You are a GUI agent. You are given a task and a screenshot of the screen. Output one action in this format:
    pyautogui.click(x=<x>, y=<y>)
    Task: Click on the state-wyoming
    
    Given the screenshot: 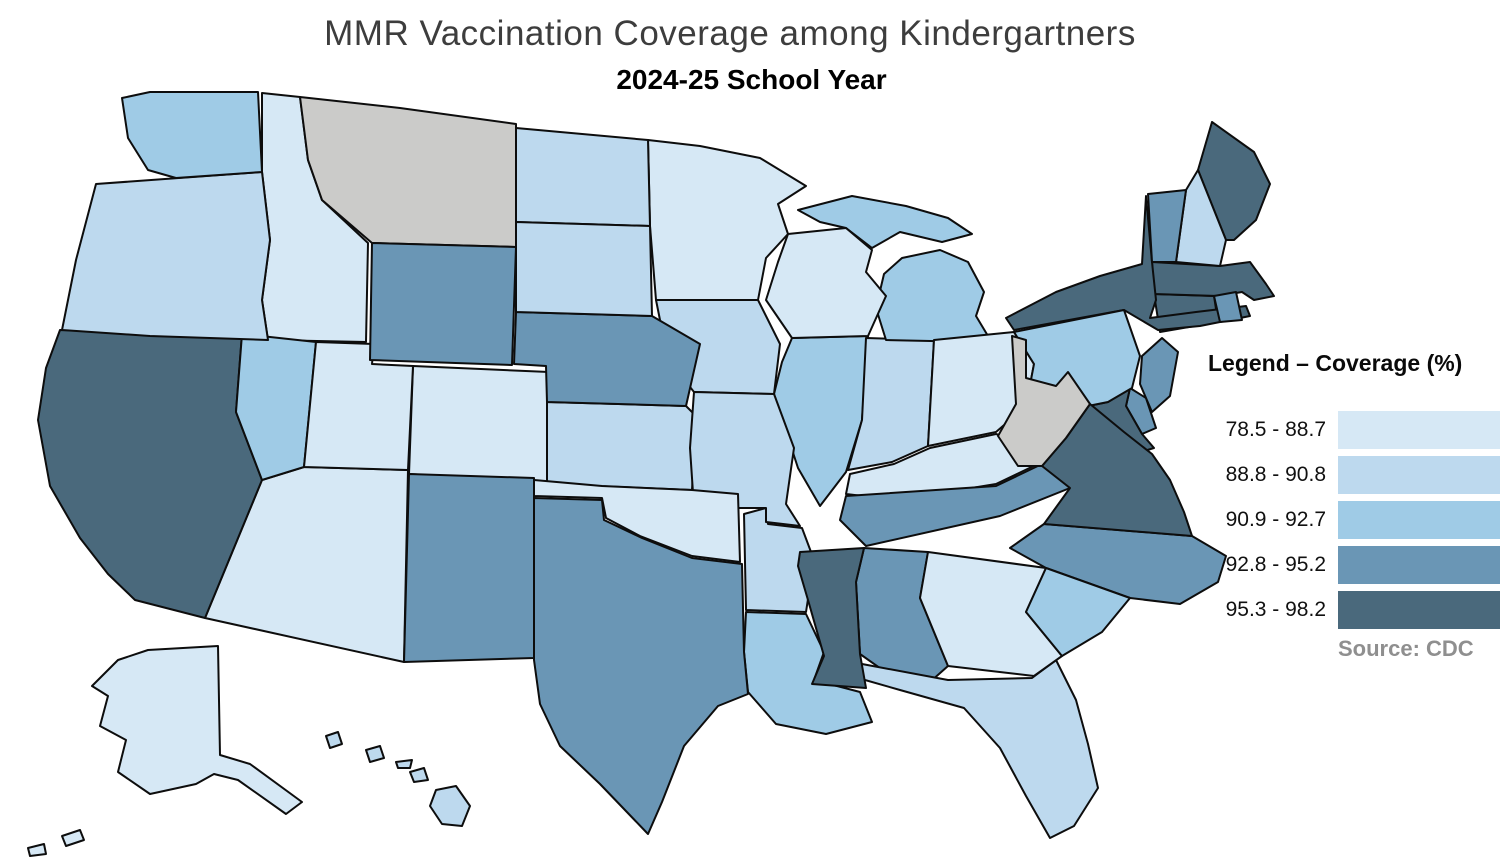 What is the action you would take?
    pyautogui.click(x=443, y=304)
    